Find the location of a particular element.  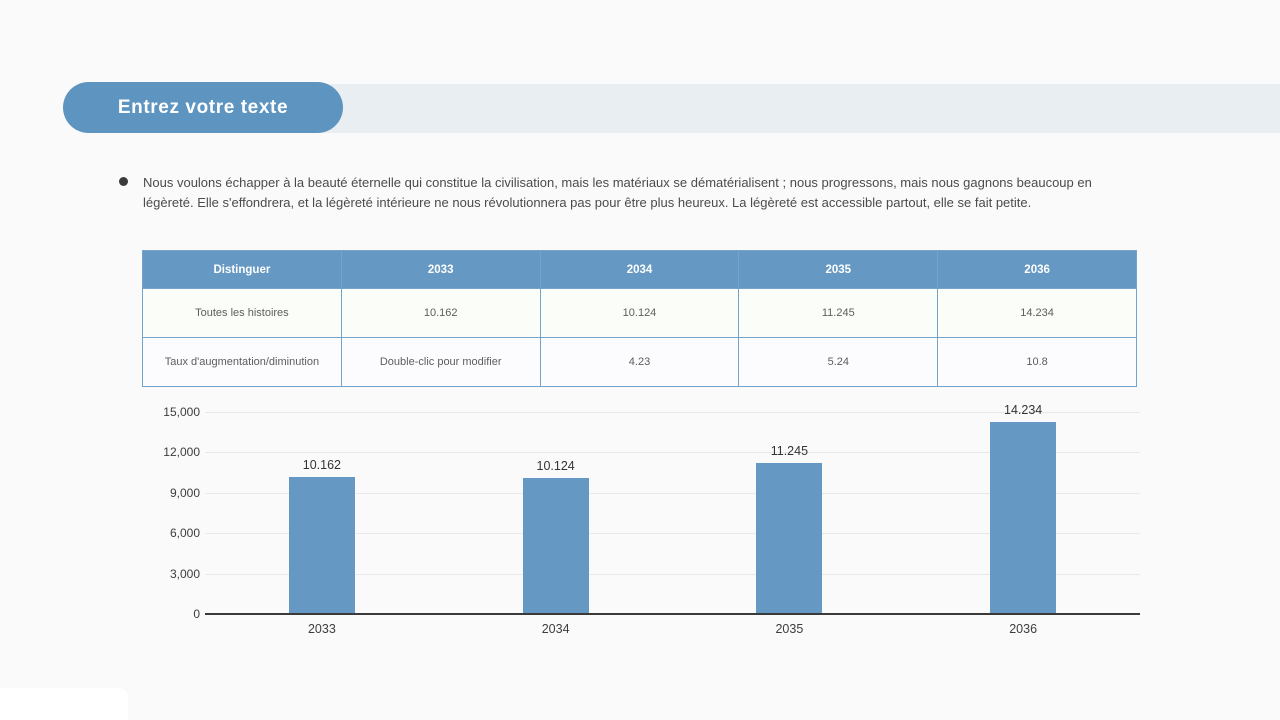

y-tick-label: 12,000 is located at coordinates (181, 452).